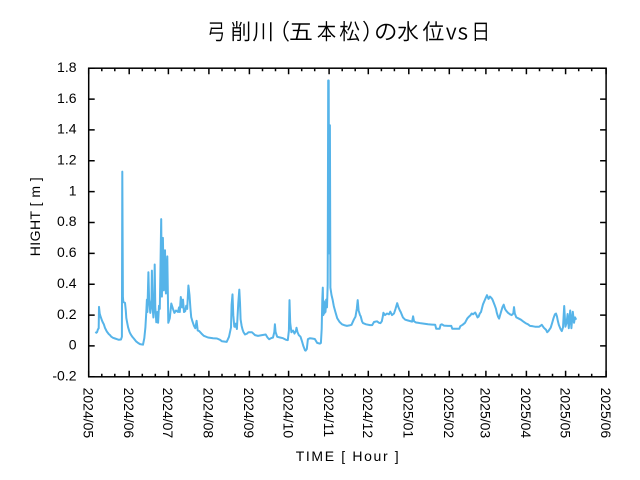 The image size is (640, 480). I want to click on svg-text: 2024/12, so click(368, 413).